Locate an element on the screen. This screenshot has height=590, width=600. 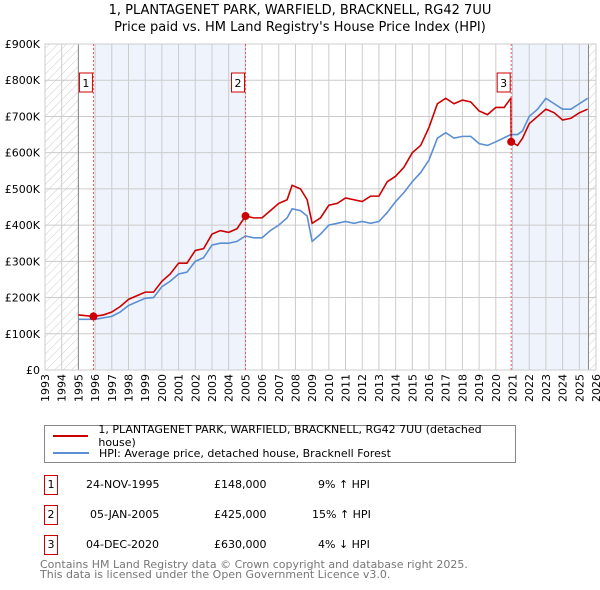
hpi-diff: 9% ↑ HPI is located at coordinates (344, 484).